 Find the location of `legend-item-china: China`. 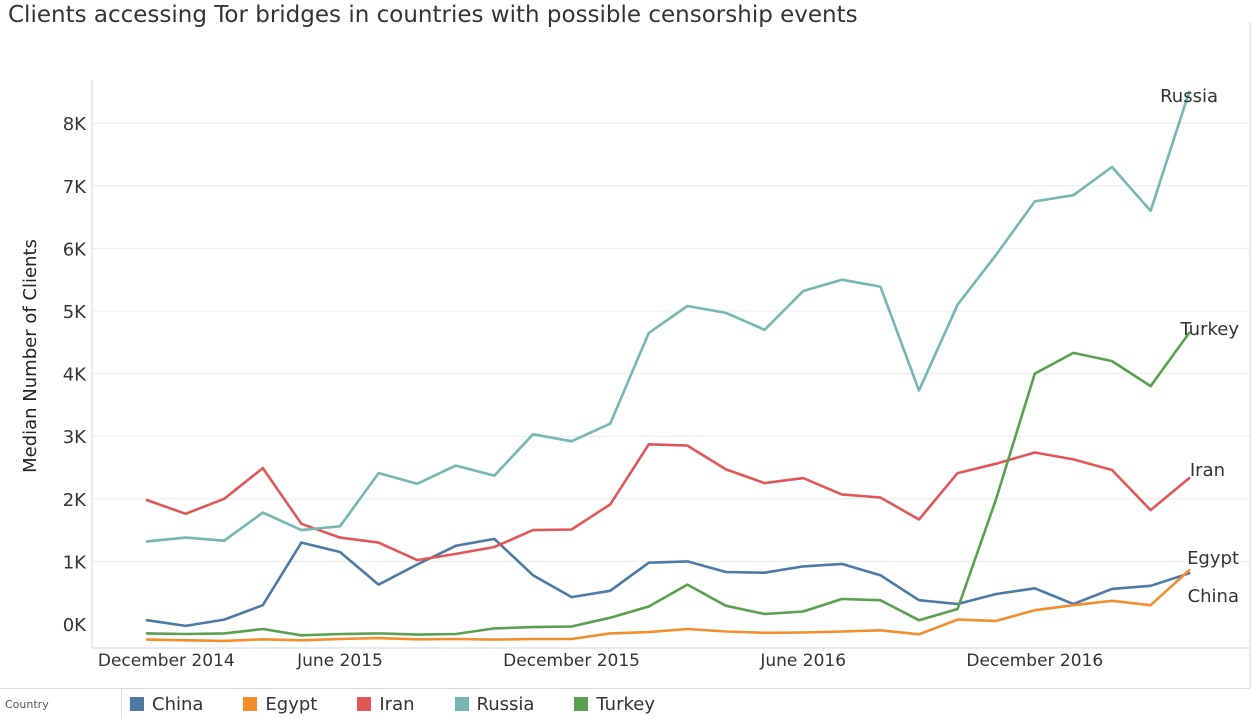

legend-item-china: China is located at coordinates (166, 704).